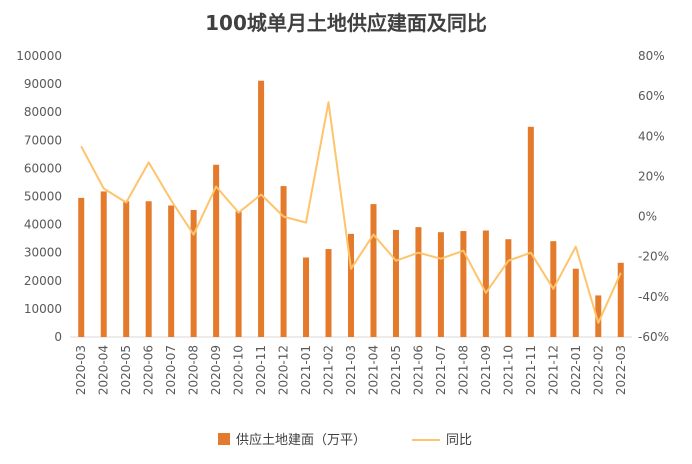 Image resolution: width=692 pixels, height=464 pixels. Describe the element at coordinates (531, 370) in the screenshot. I see `x-tick-label: 2021-11` at that location.